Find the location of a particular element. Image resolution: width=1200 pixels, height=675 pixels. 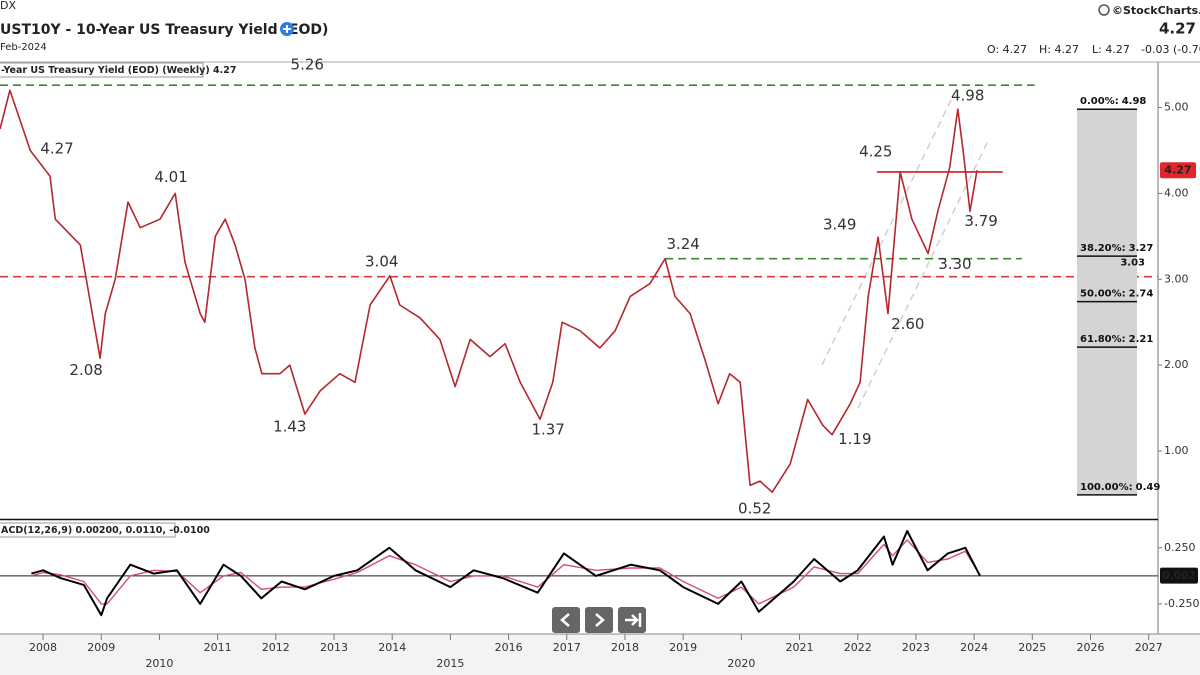

x-tick-label: 2025 is located at coordinates (1032, 647).